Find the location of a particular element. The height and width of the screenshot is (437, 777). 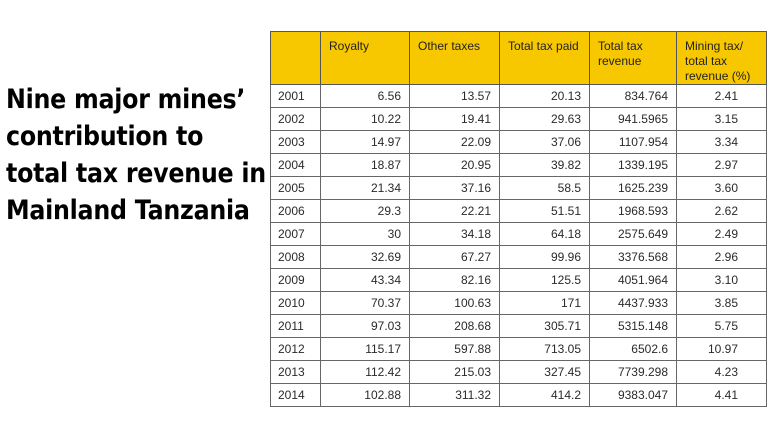

header-line: total tax is located at coordinates (706, 61).